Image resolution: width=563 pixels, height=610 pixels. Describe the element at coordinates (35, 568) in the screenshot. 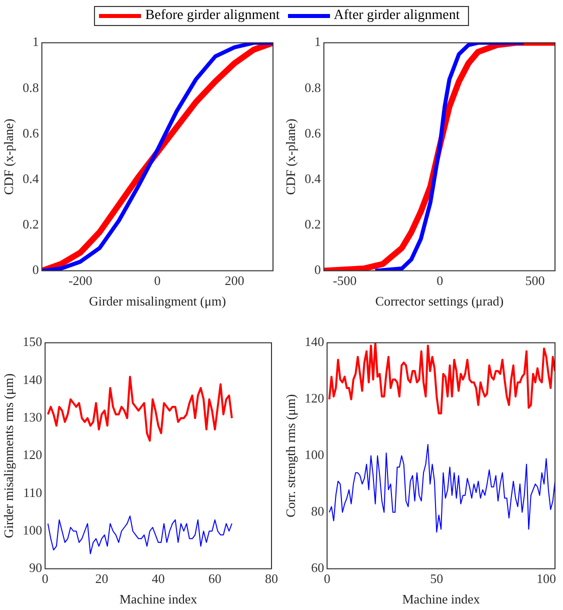

I see `y-tick-label: 90` at that location.